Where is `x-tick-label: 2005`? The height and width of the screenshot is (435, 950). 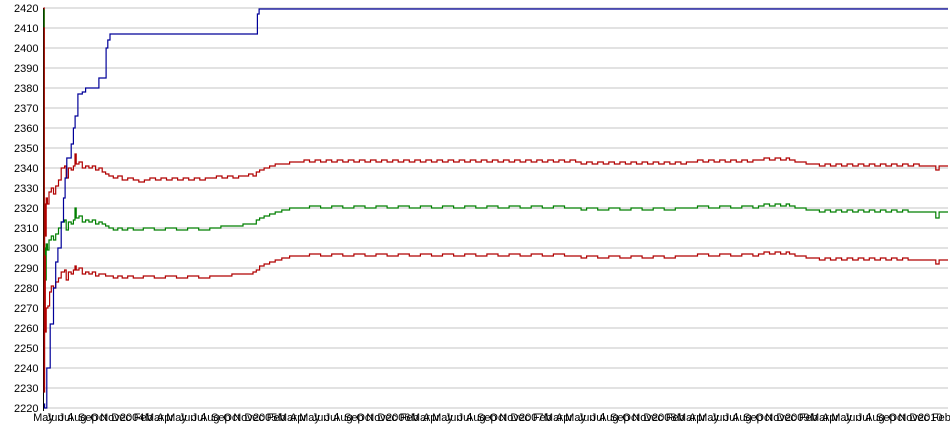 x-tick-label: 2005 is located at coordinates (265, 418).